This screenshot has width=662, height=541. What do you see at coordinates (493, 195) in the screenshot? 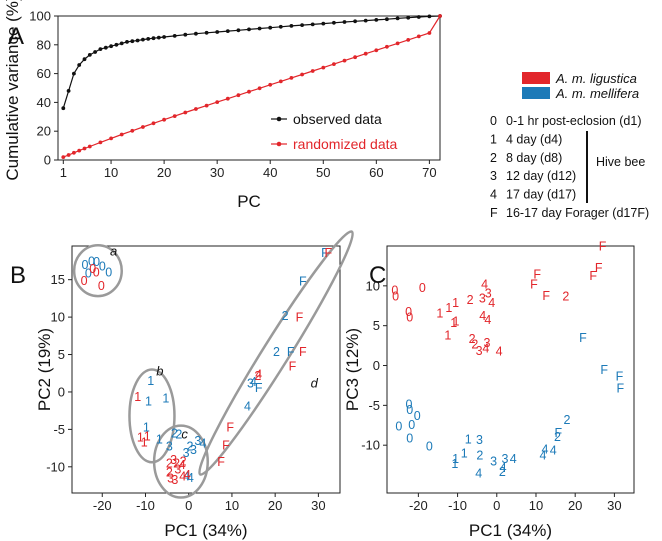
I see `legend-stage-code: 4` at bounding box center [493, 195].